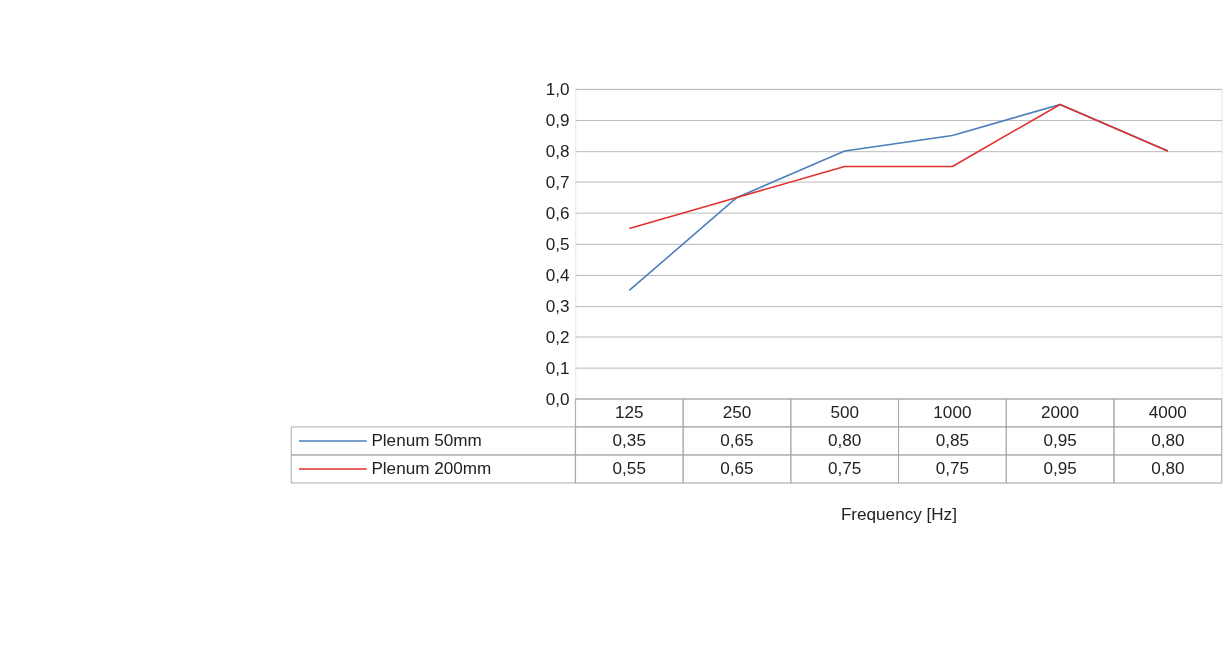 The width and height of the screenshot is (1231, 657). I want to click on y-tick-label: 0,6, so click(557, 213).